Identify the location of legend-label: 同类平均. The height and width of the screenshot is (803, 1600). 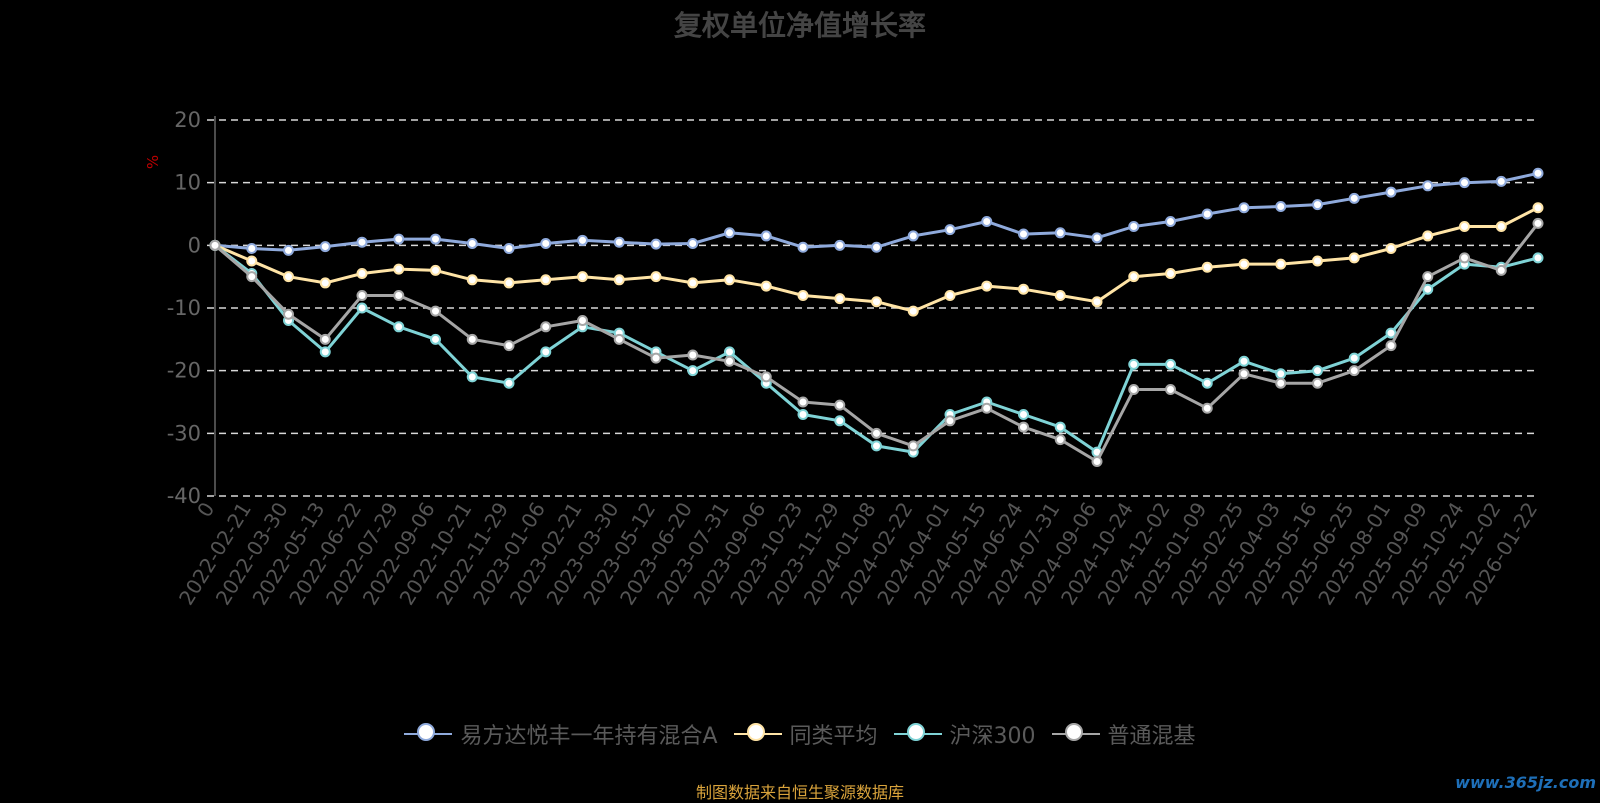
(833, 736).